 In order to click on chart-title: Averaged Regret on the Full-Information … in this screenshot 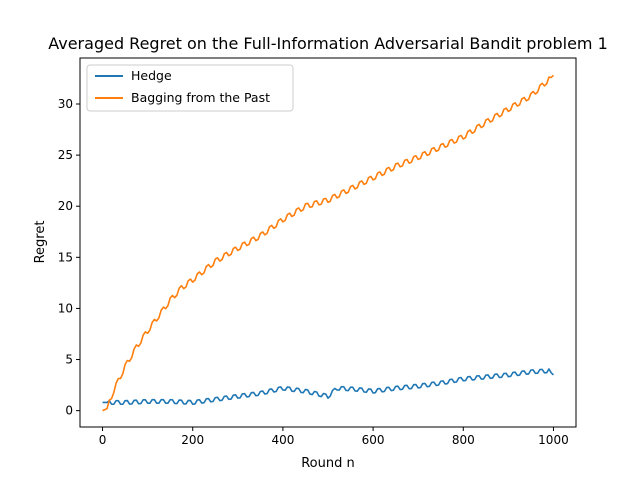, I will do `click(328, 43)`.